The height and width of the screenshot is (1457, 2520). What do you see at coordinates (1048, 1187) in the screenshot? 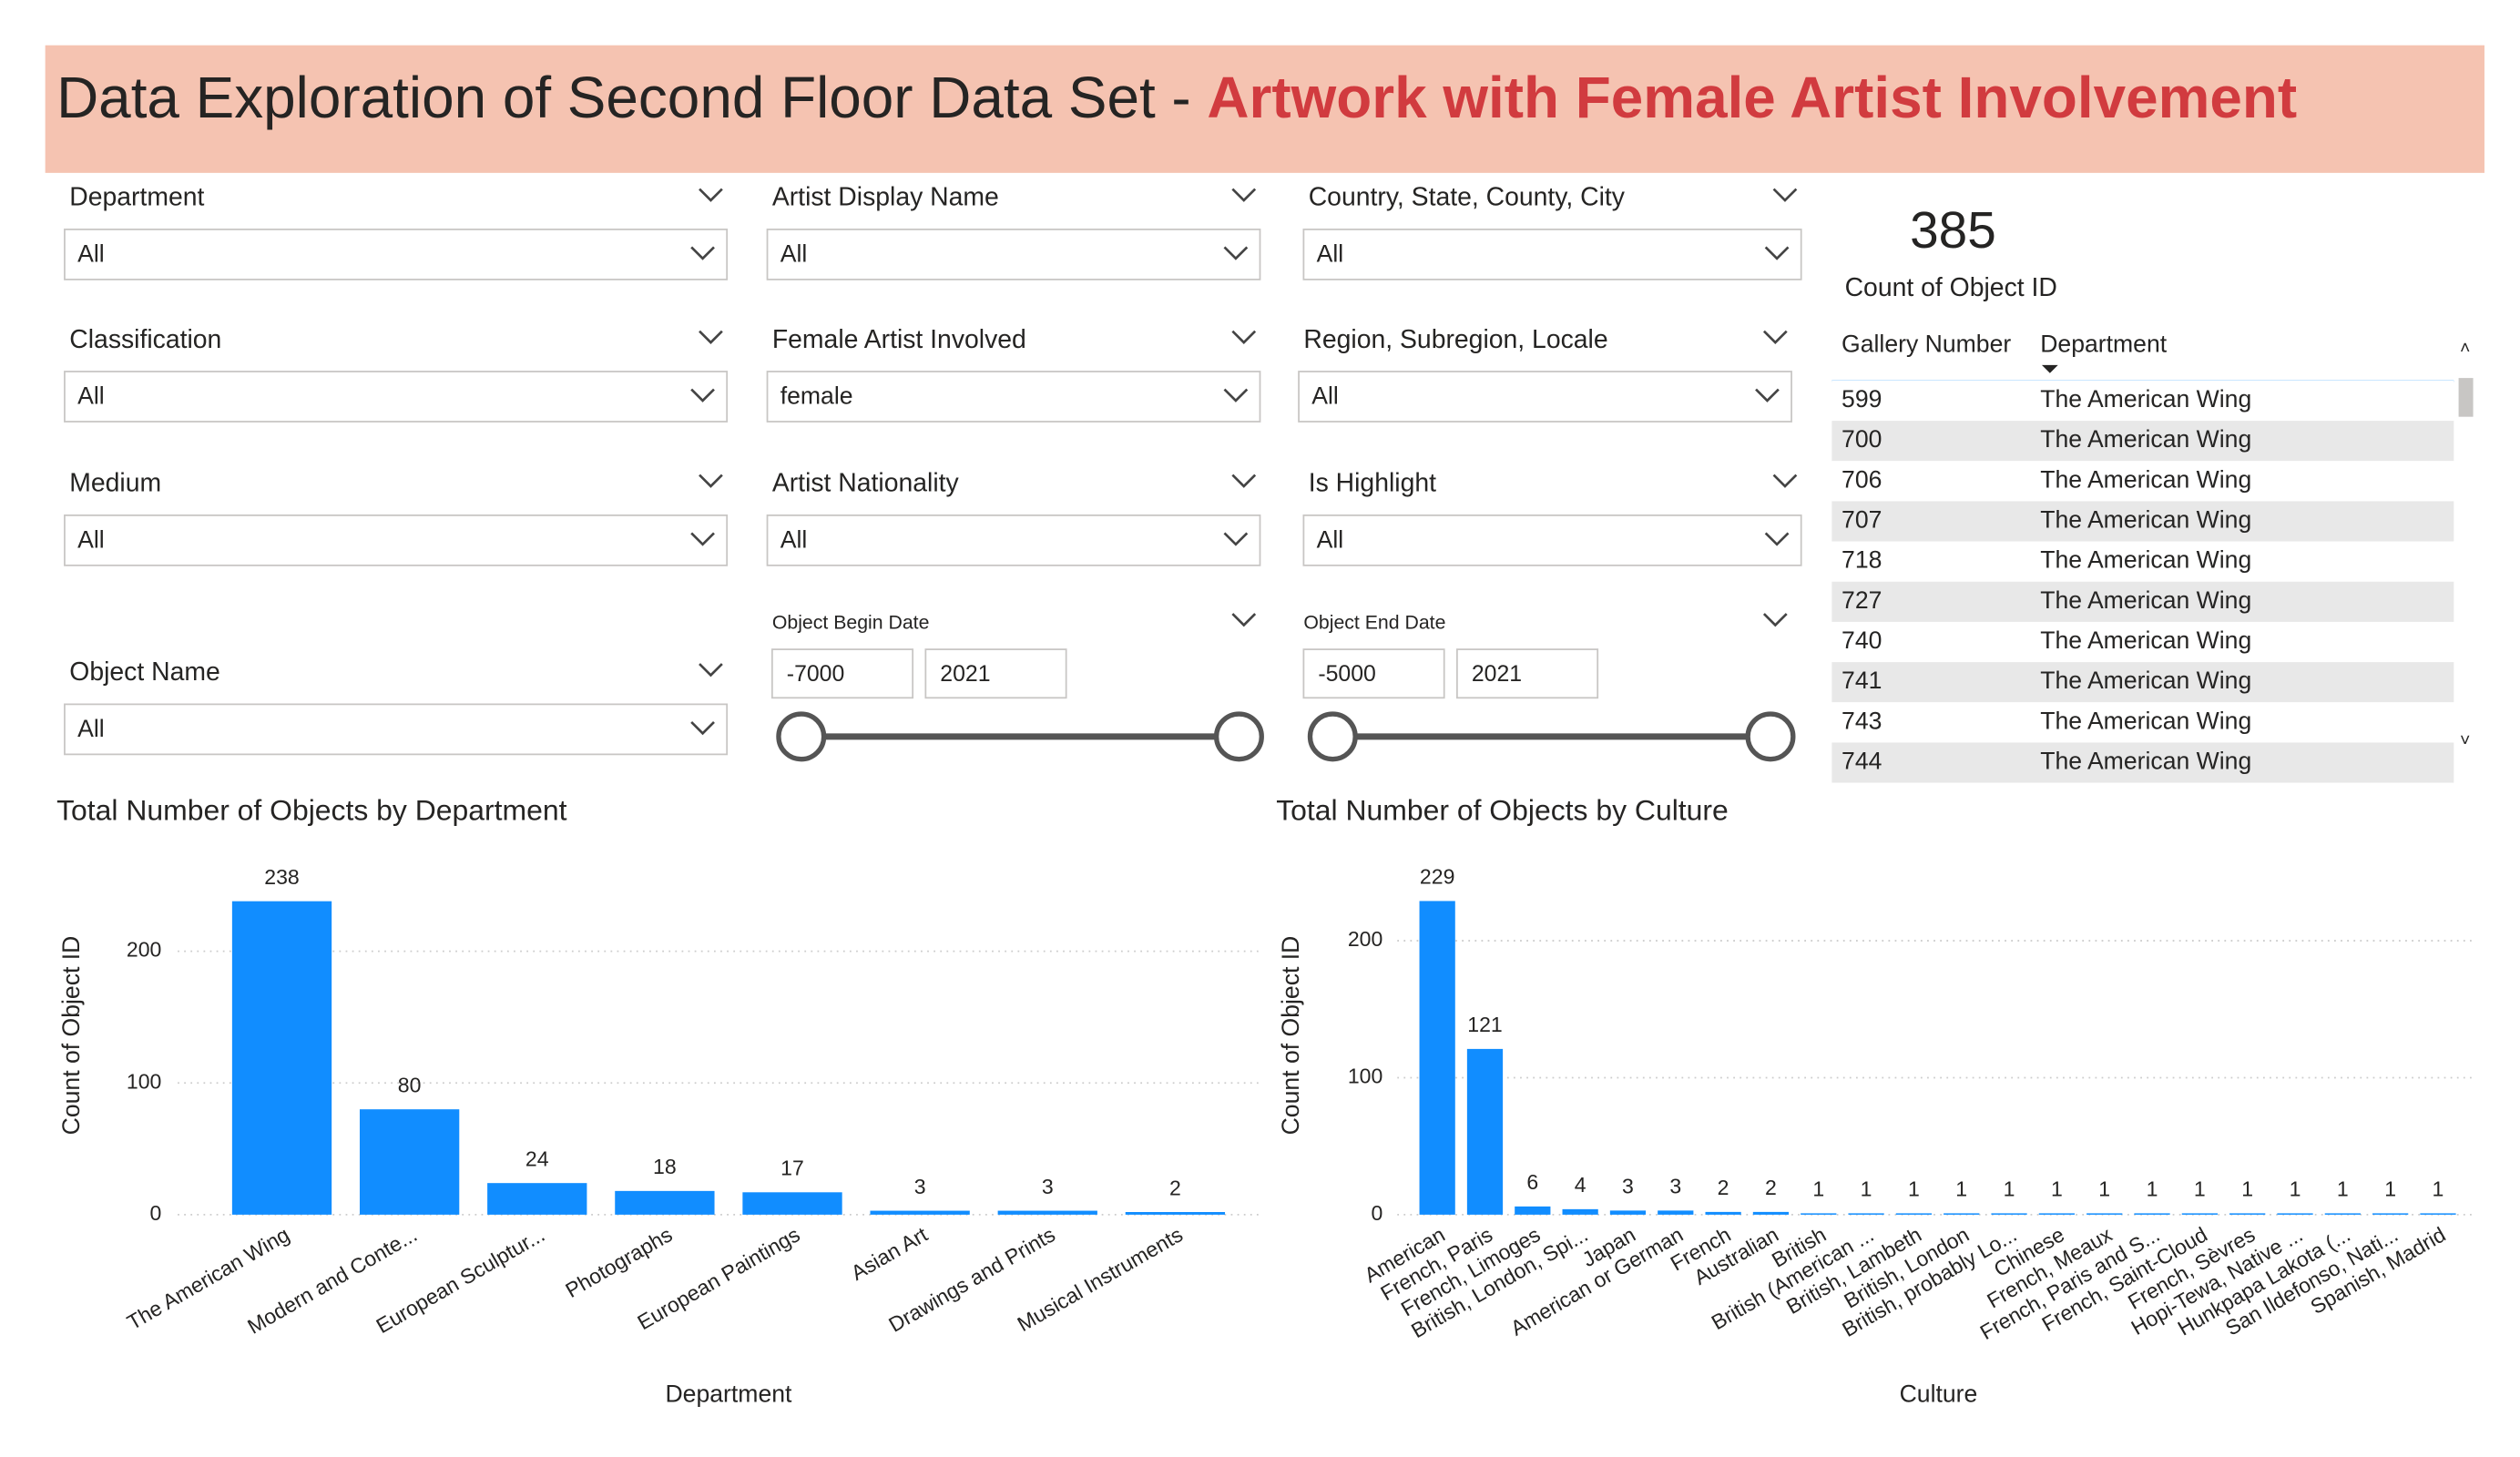
I see `data-label: 3` at bounding box center [1048, 1187].